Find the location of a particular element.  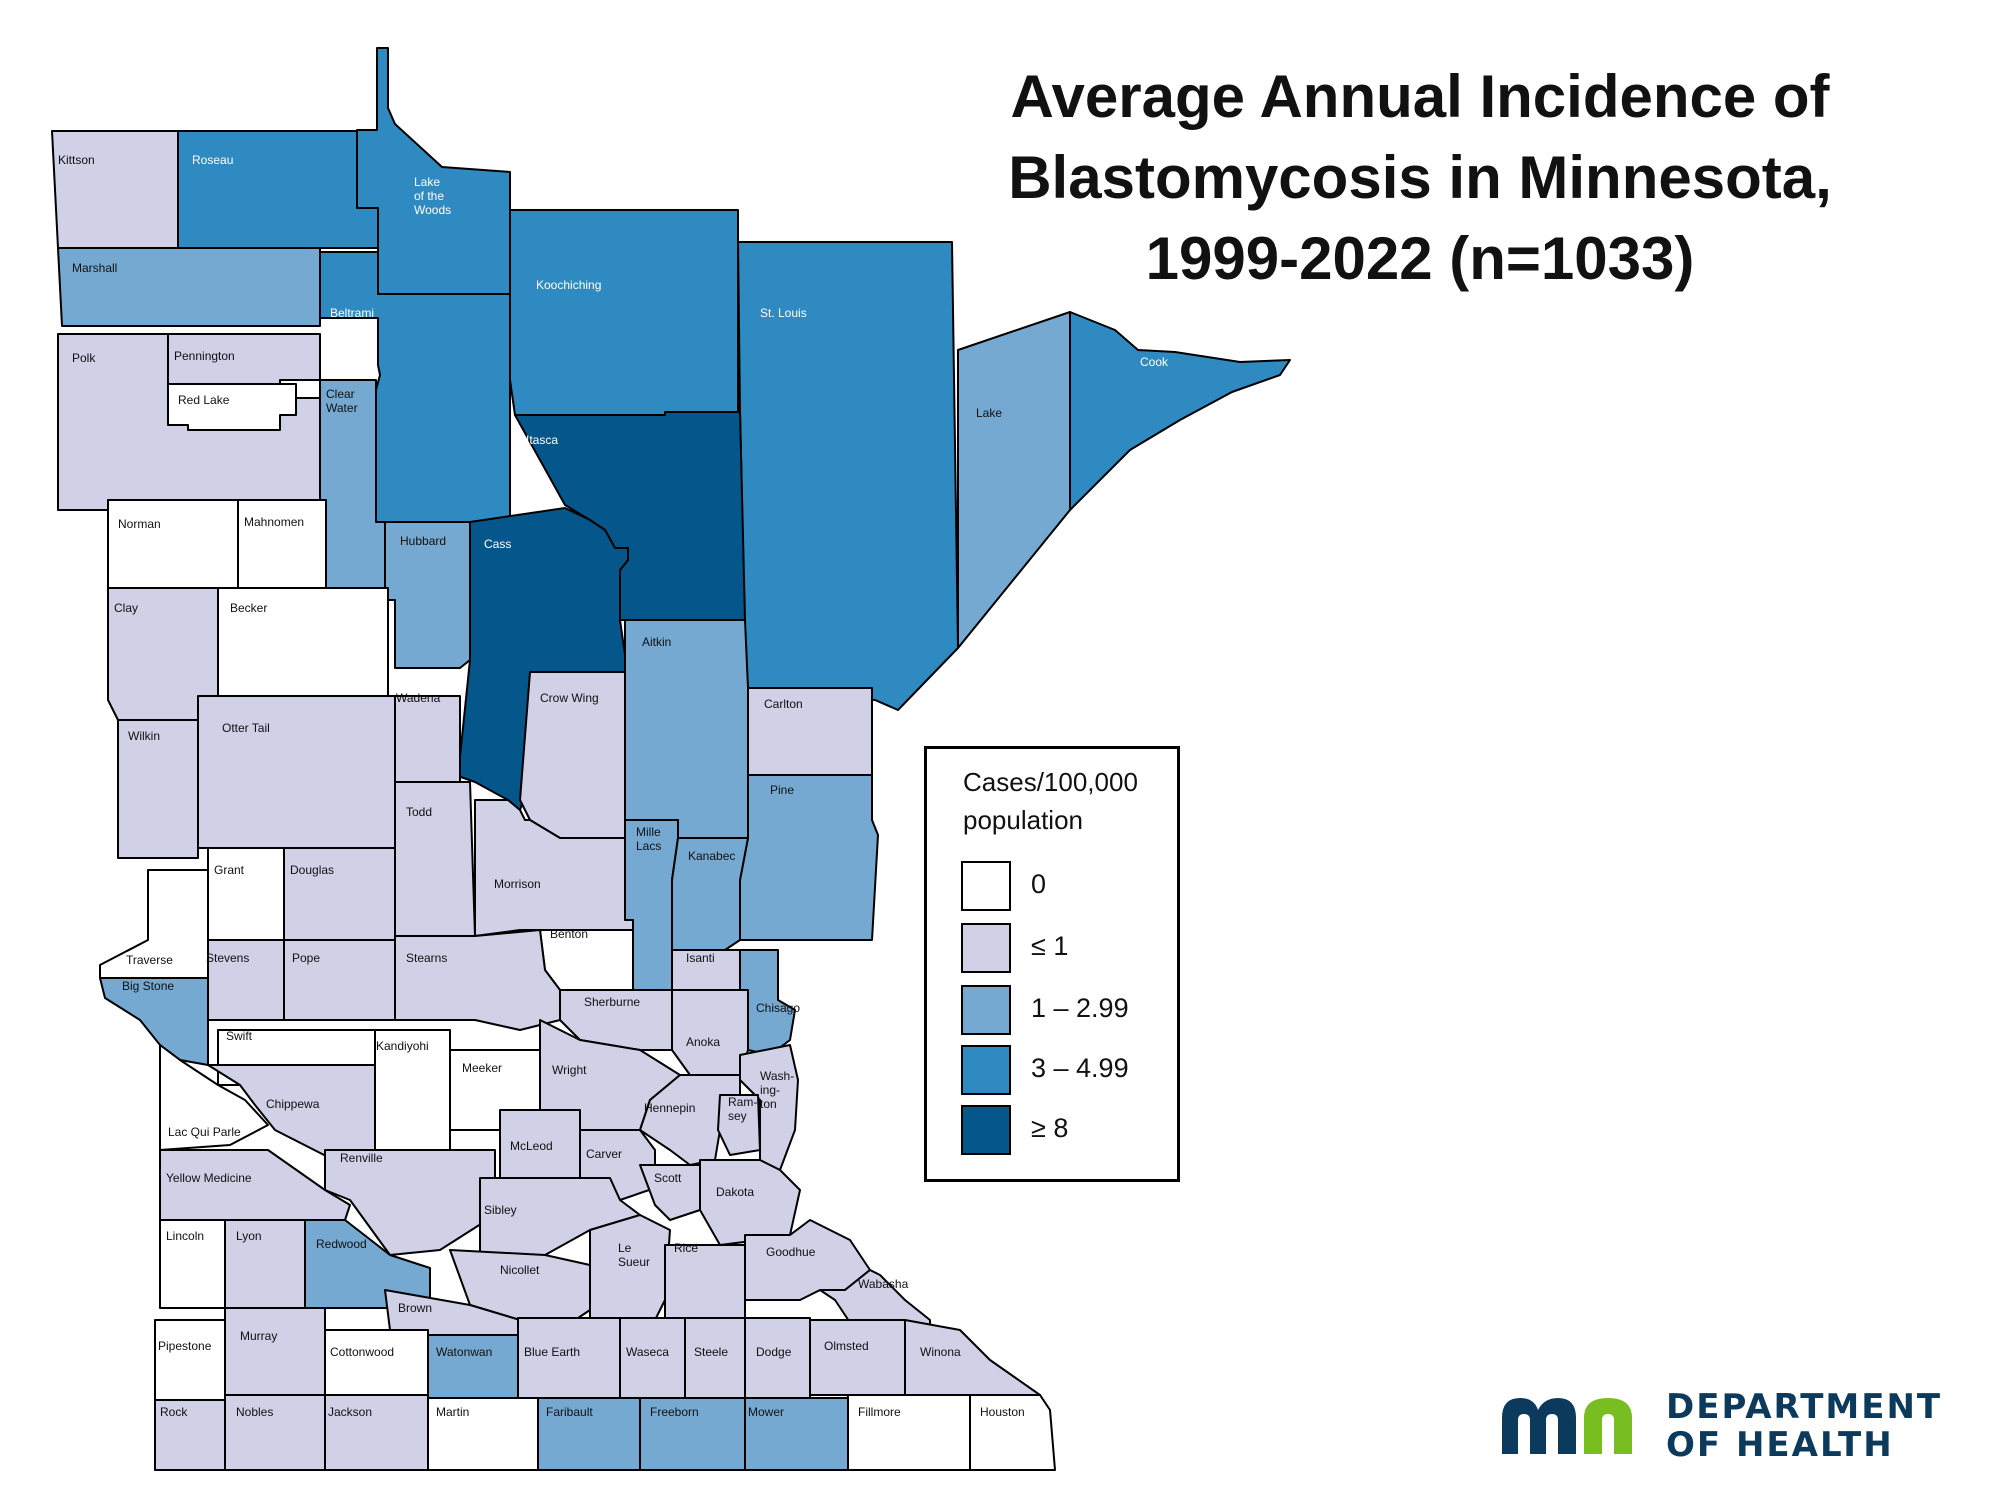

county-label-anoka: Anoka is located at coordinates (703, 1042).